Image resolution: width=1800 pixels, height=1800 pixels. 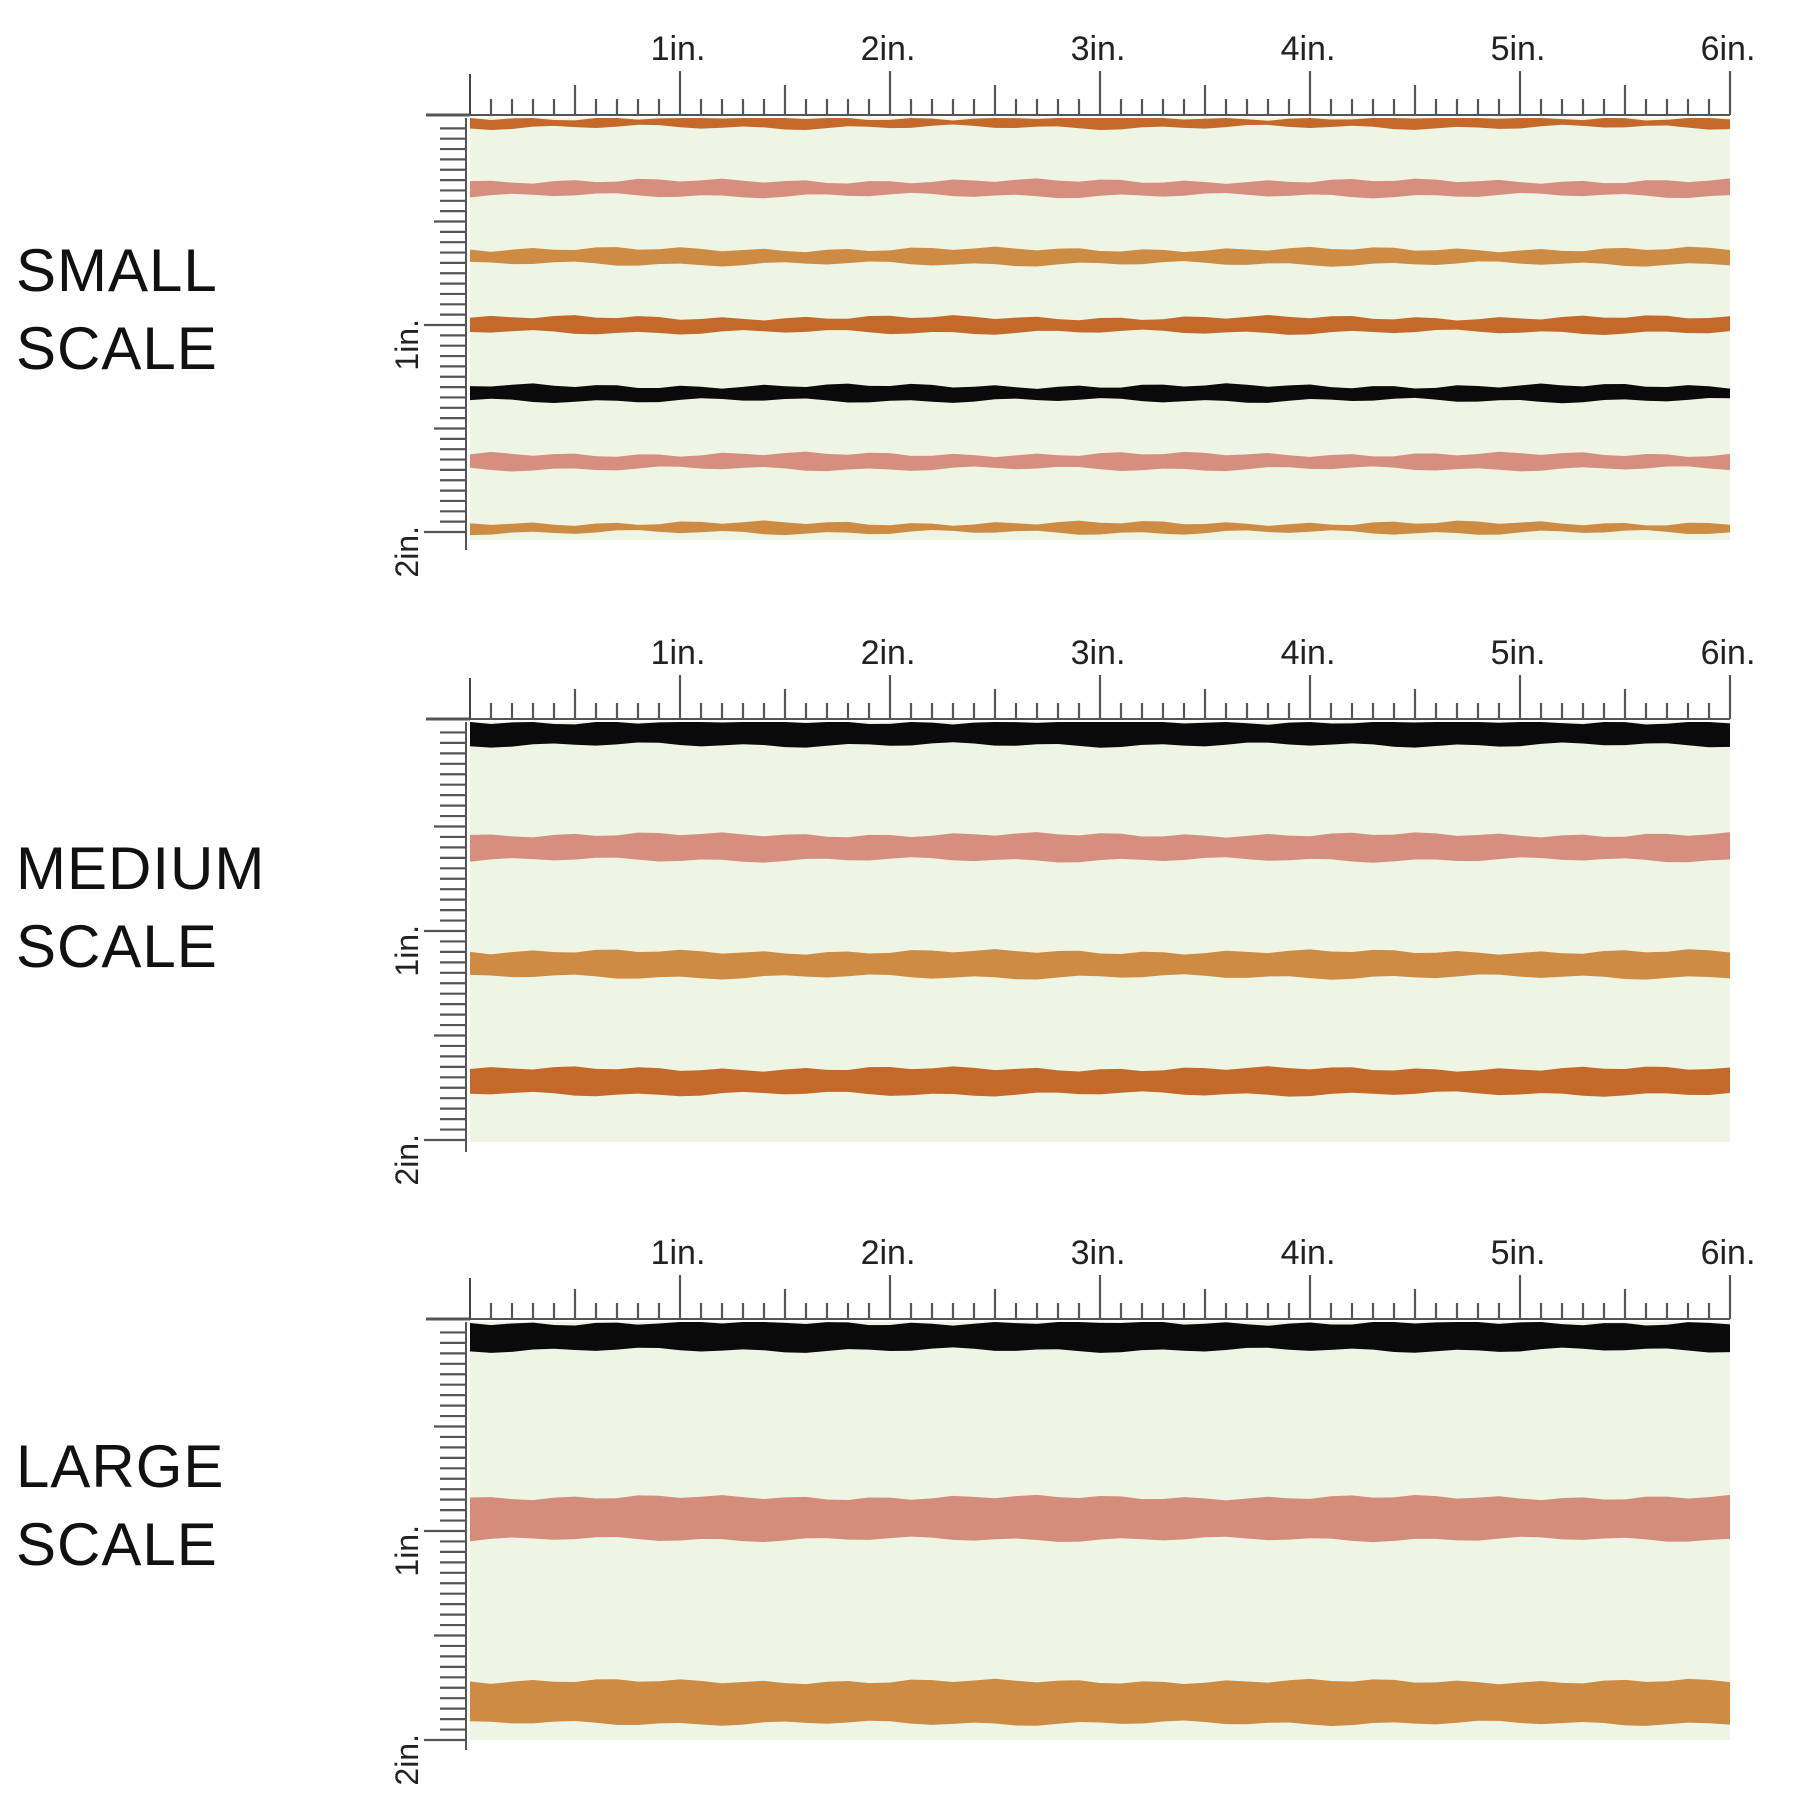 What do you see at coordinates (140, 908) in the screenshot?
I see `scale-label-medium: MEDIUM SCALE` at bounding box center [140, 908].